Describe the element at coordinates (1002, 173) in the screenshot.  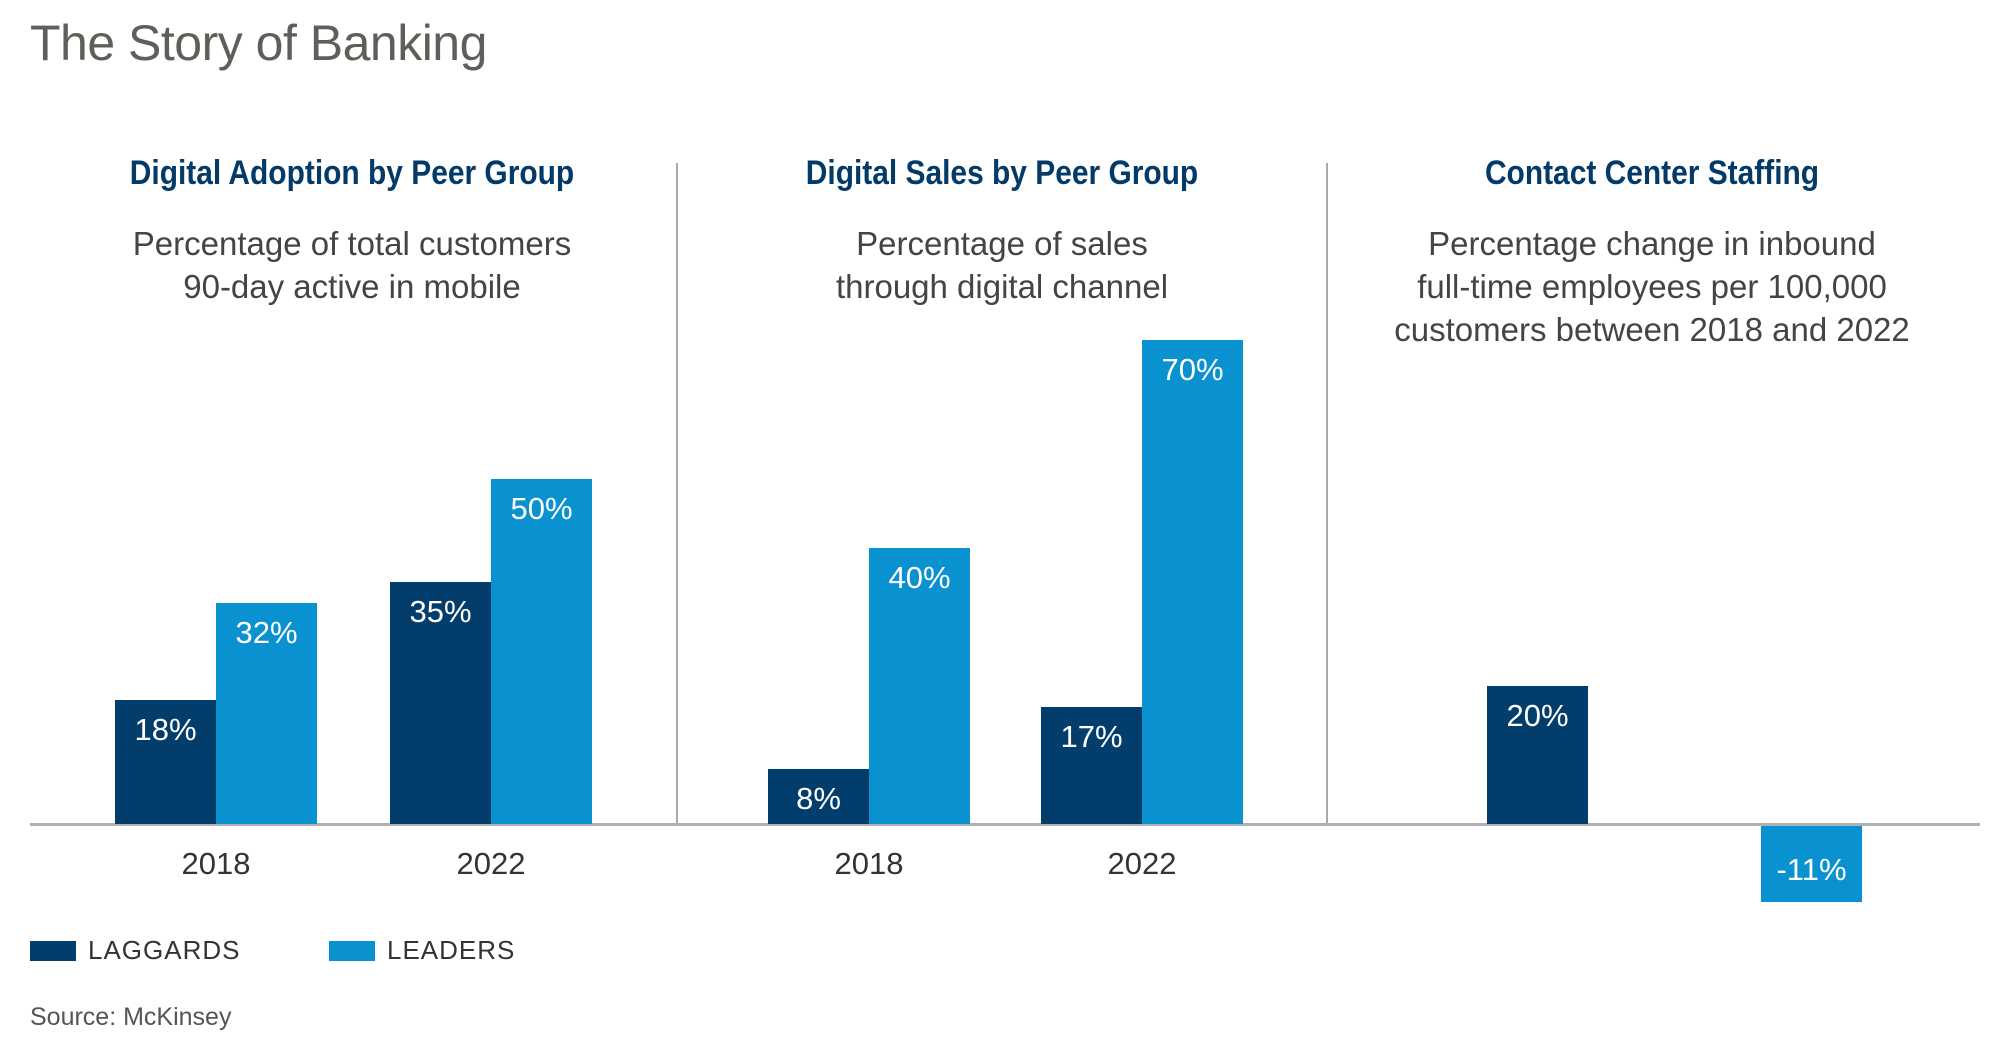
I see `panel-title: Digital Sales by Peer Group` at that location.